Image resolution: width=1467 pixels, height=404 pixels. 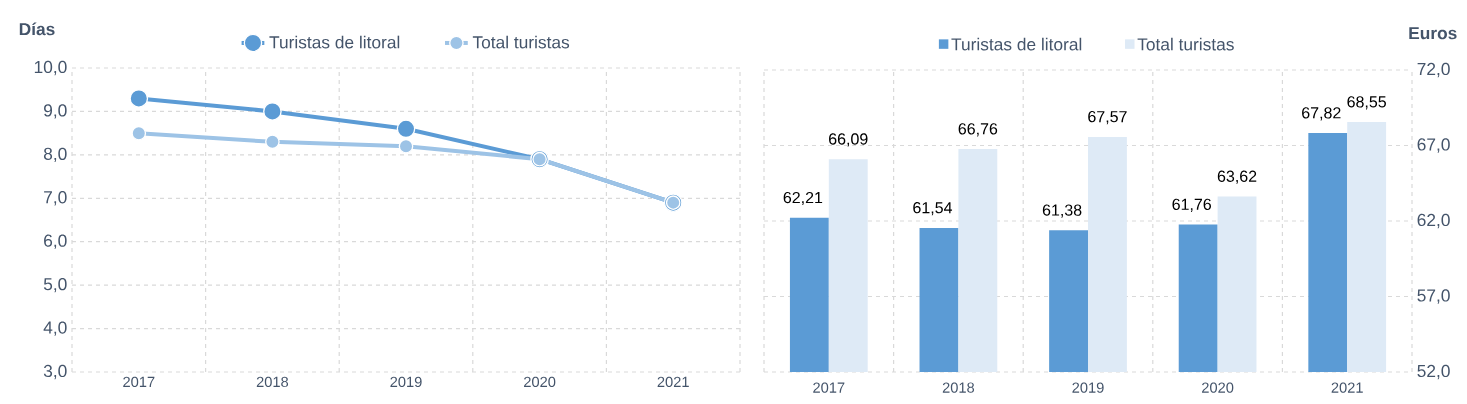 I want to click on data-label: 66,09, so click(x=848, y=140).